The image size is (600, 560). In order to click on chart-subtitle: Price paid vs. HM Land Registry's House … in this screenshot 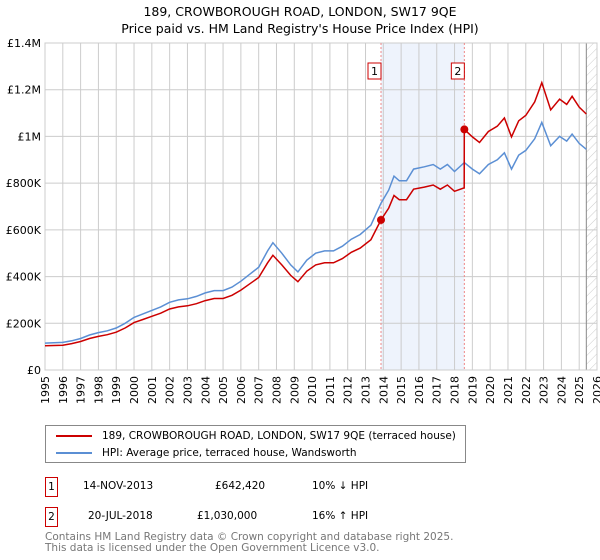, I will do `click(300, 28)`.